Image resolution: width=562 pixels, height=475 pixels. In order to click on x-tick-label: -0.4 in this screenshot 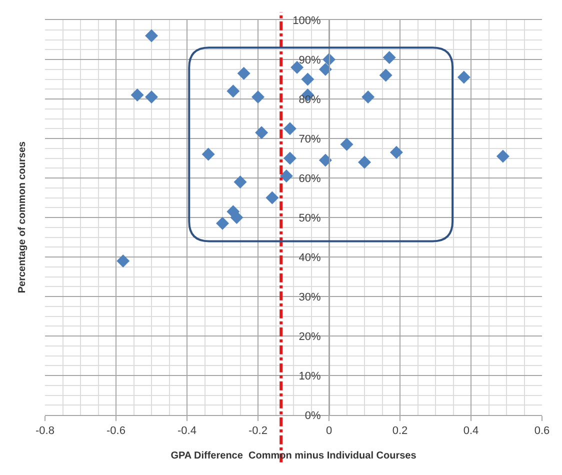, I will do `click(187, 431)`.